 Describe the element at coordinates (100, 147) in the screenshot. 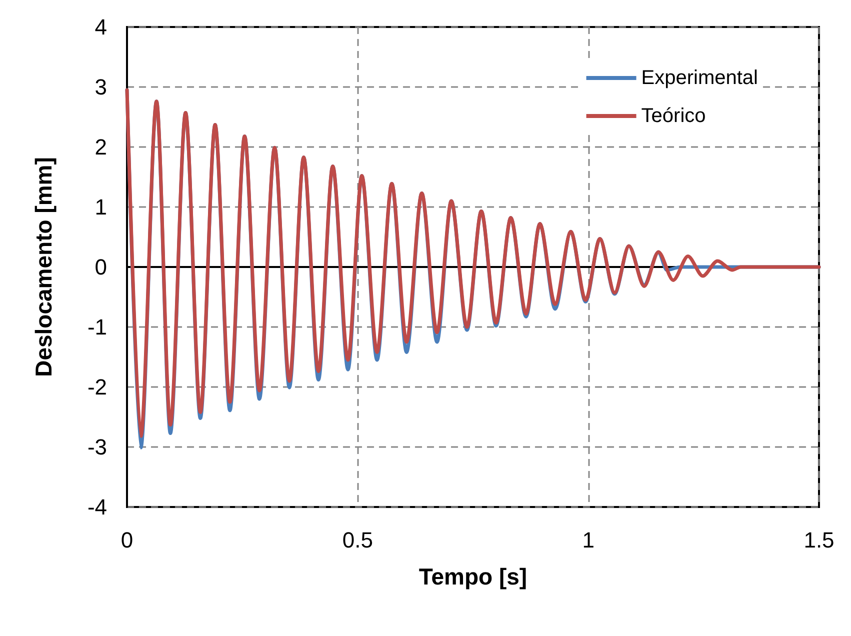

I see `y-tick-label: 2` at that location.